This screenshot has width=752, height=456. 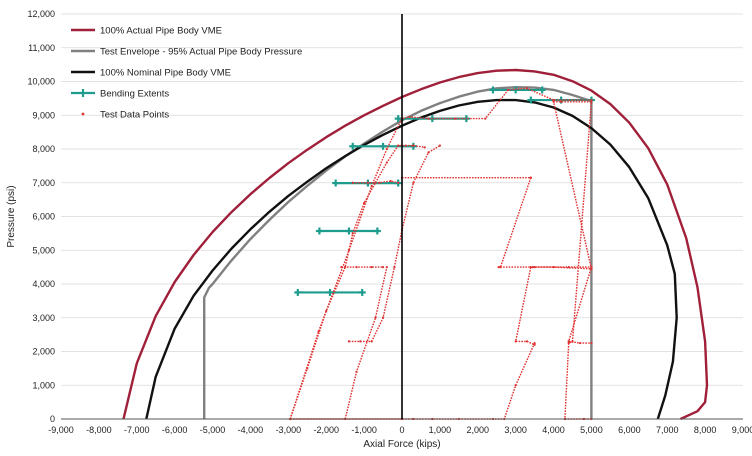 I want to click on y-tick-label: 1,000, so click(x=43, y=385).